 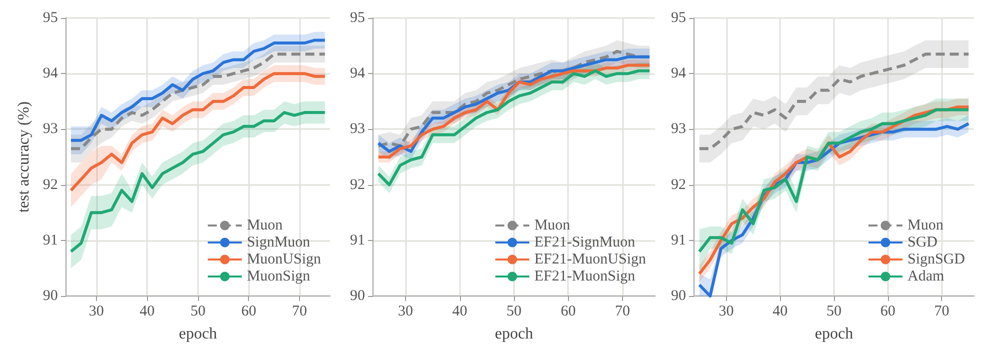 I want to click on legend-label: MuonUSign, so click(x=284, y=260).